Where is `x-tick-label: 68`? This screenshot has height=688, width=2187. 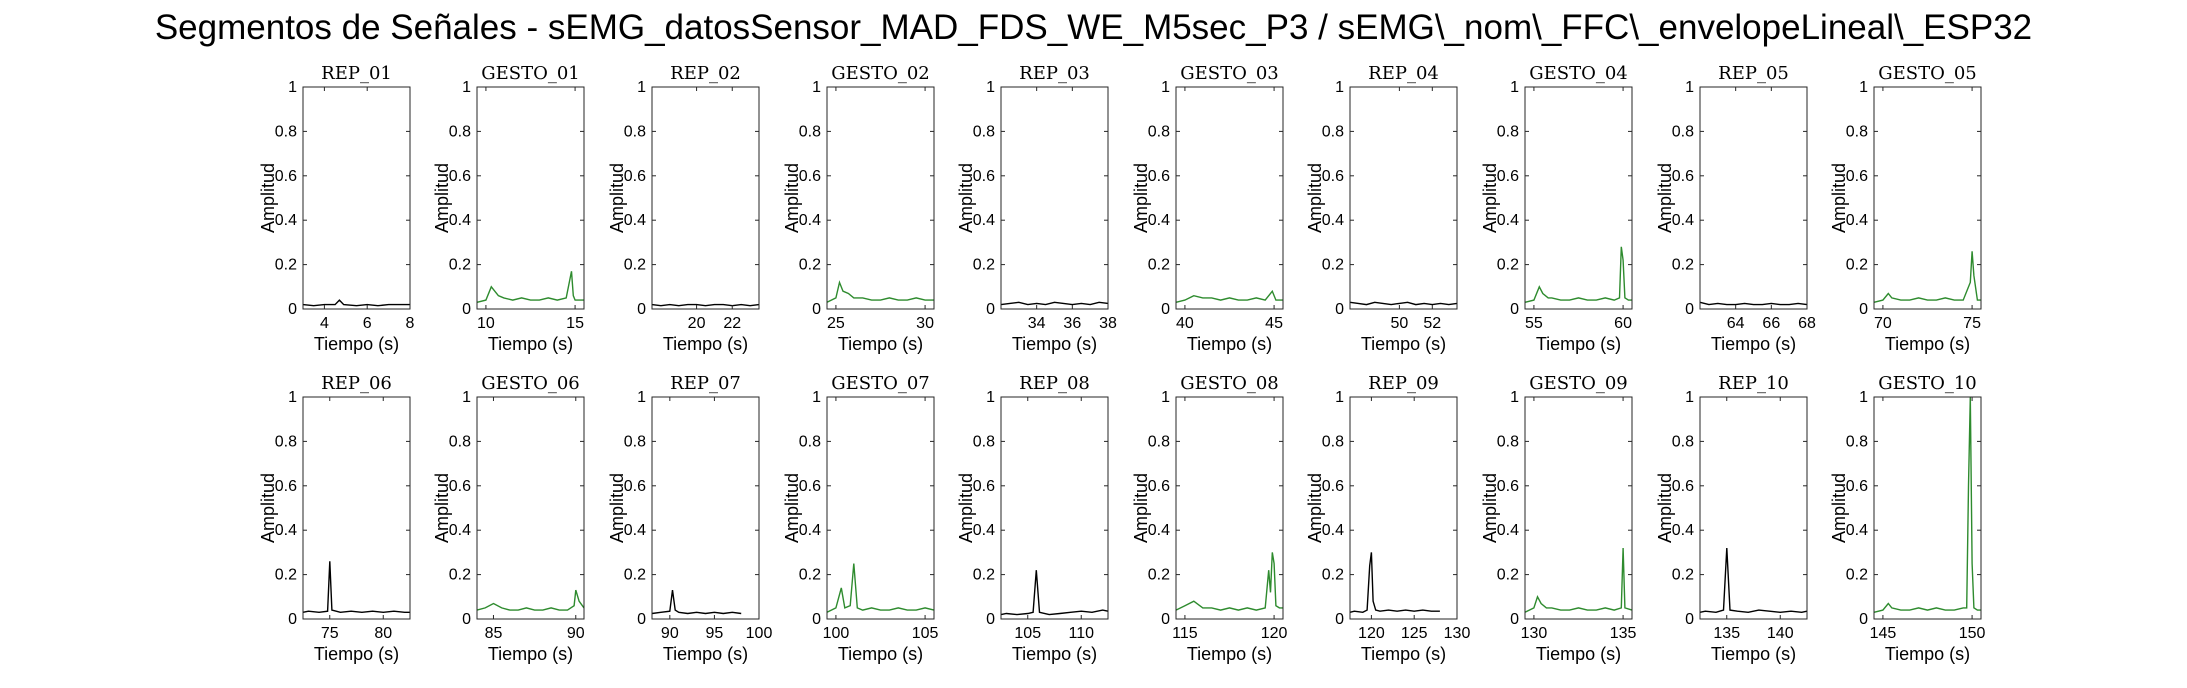
x-tick-label: 68 is located at coordinates (1807, 323).